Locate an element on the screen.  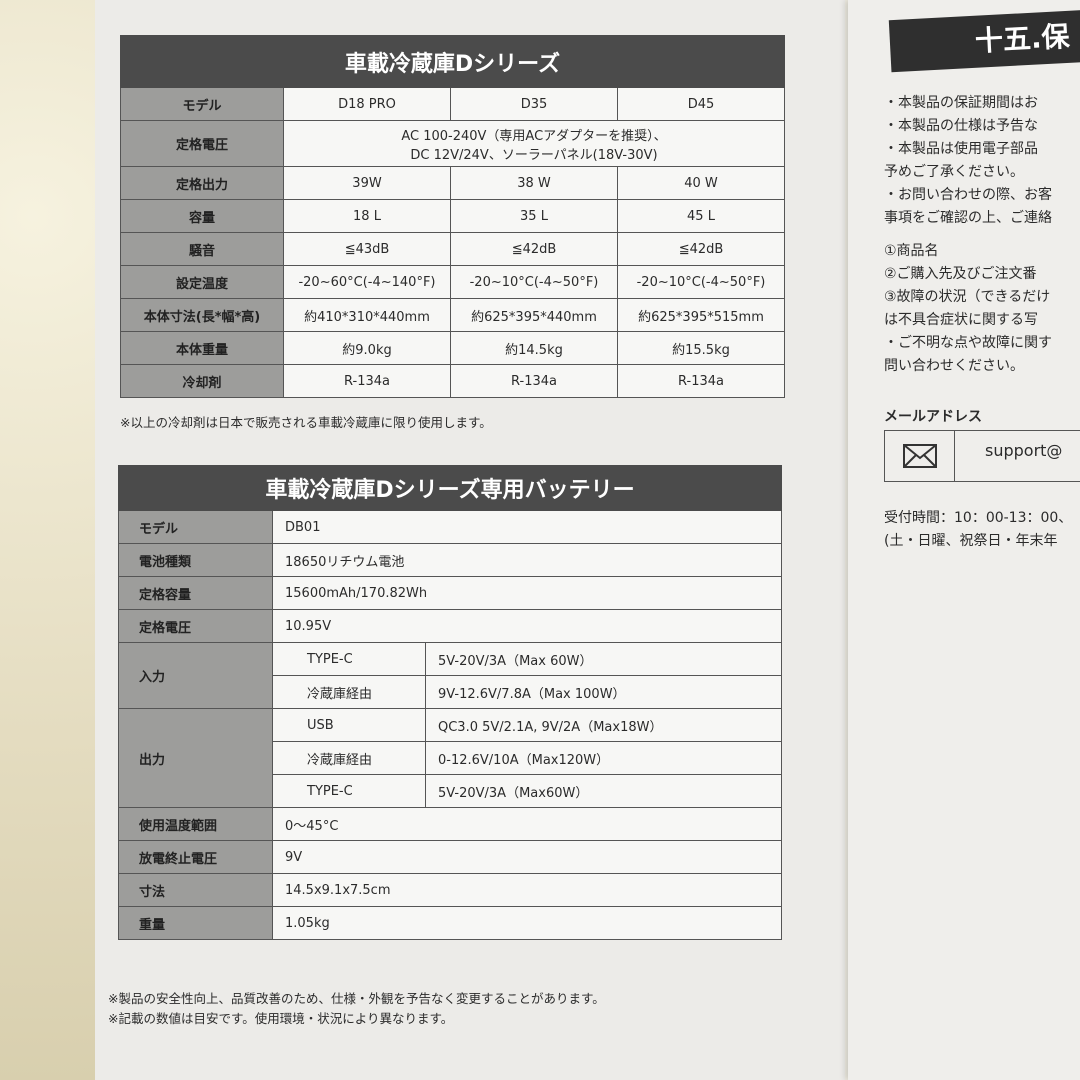
cell-line: DC 12V/24V、ソーラーパネル(18V-30V) is located at coordinates (534, 155).